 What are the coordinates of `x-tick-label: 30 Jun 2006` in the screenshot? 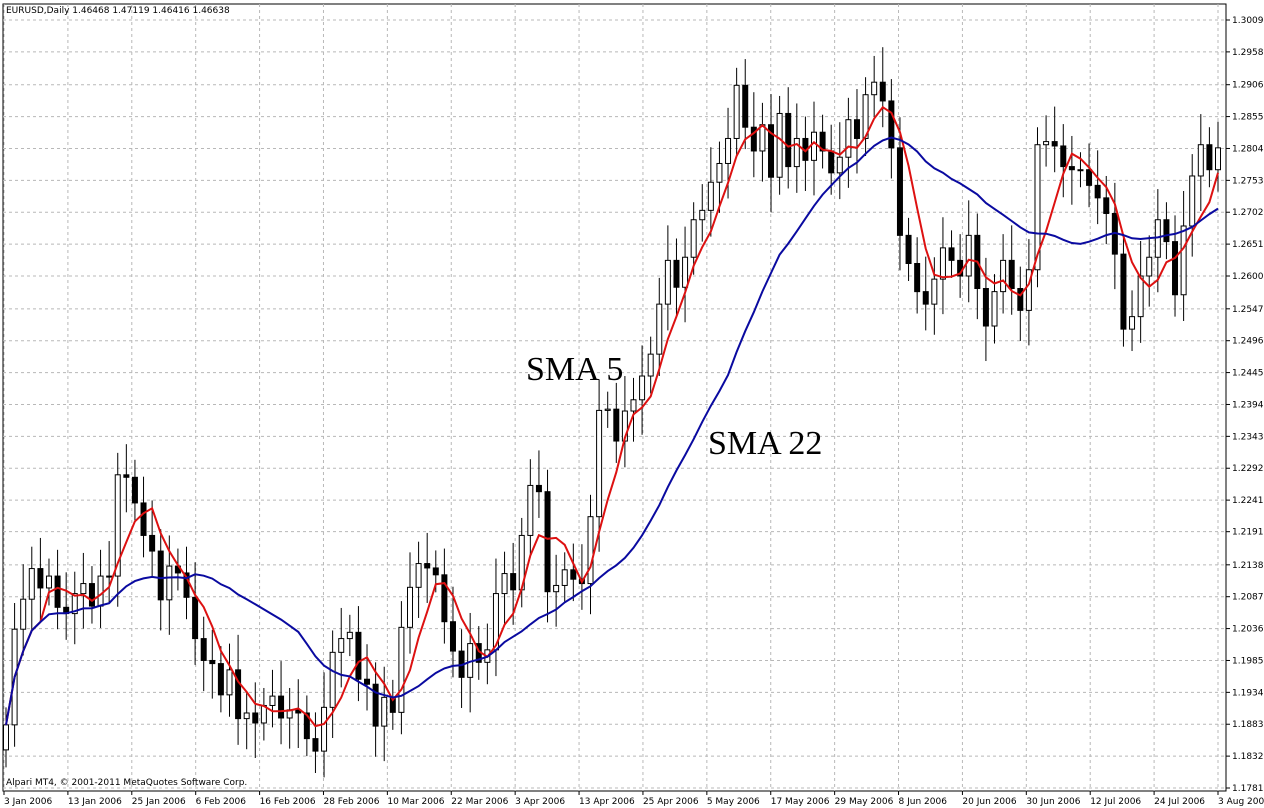 It's located at (1053, 802).